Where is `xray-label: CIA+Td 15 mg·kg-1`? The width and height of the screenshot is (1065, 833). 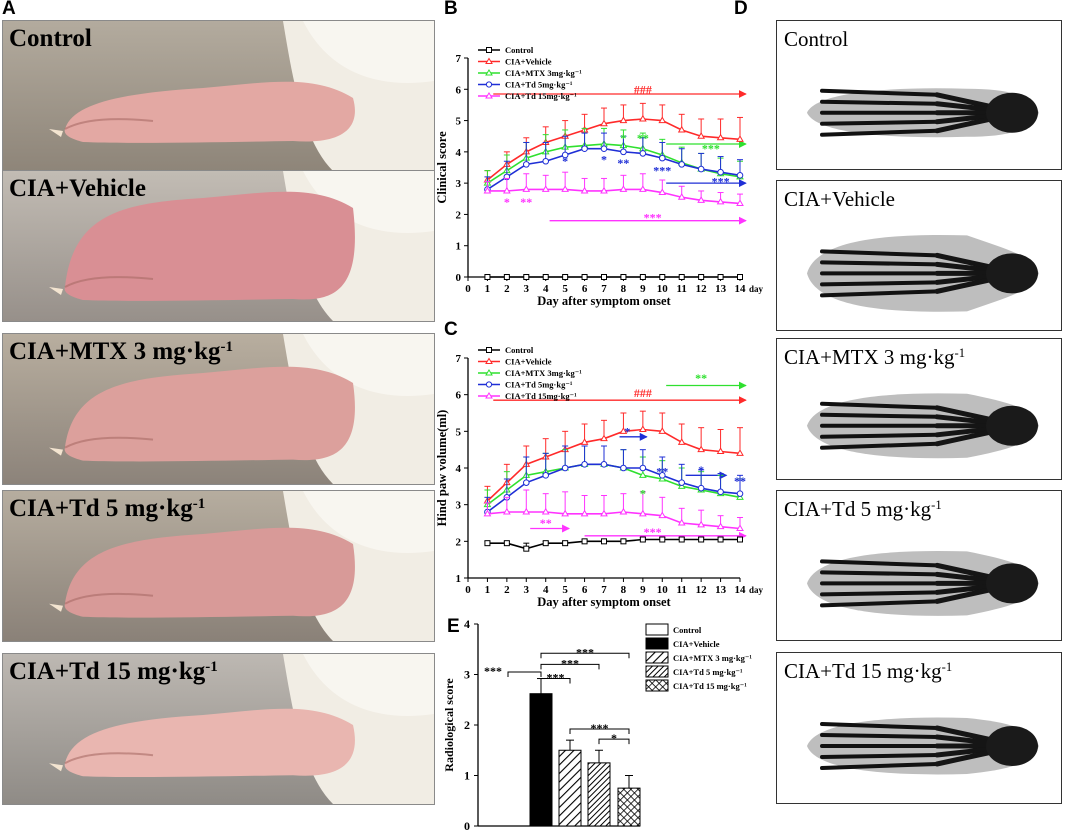 xray-label: CIA+Td 15 mg·kg-1 is located at coordinates (868, 671).